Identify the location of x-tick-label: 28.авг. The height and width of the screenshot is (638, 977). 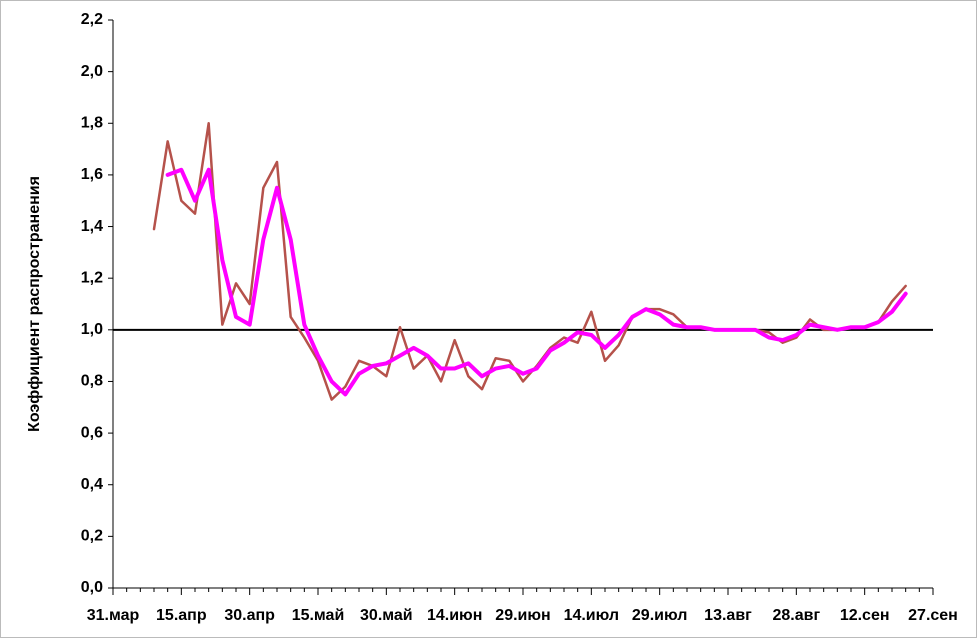
(797, 615).